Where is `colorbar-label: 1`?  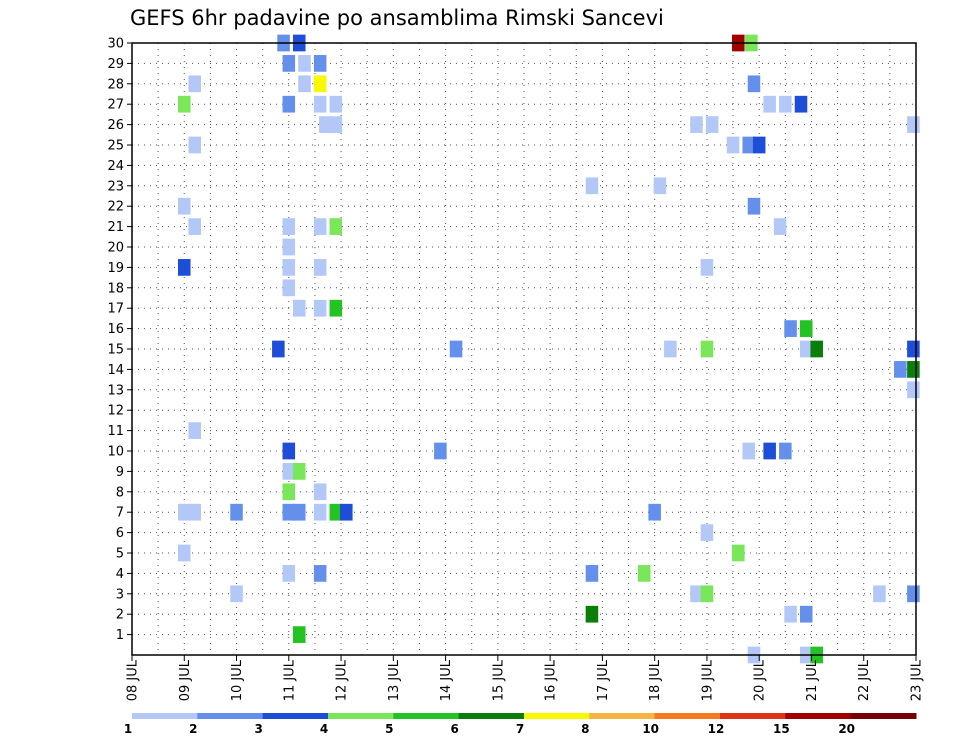 colorbar-label: 1 is located at coordinates (128, 729).